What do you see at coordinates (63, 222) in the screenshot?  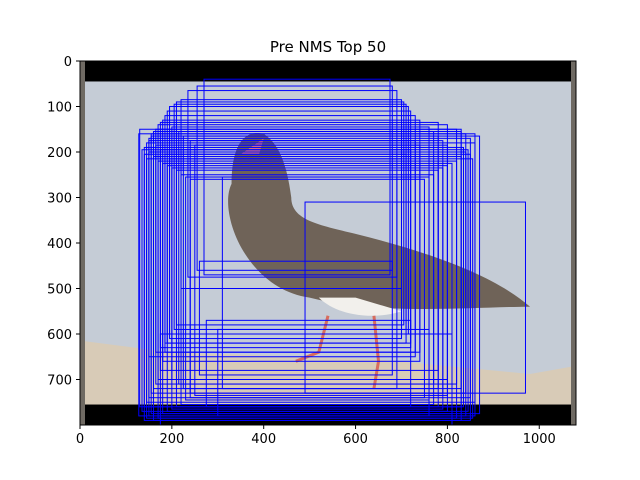 I see `y-axis: 0 100 200 300 400 500 600 700` at bounding box center [63, 222].